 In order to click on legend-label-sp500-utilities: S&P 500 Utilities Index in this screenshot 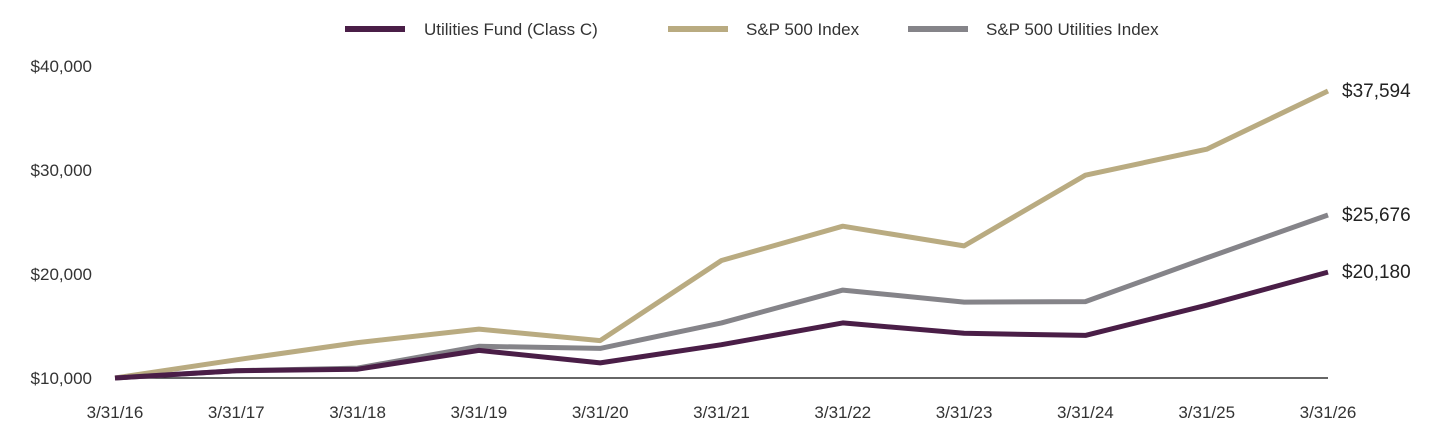, I will do `click(1072, 29)`.